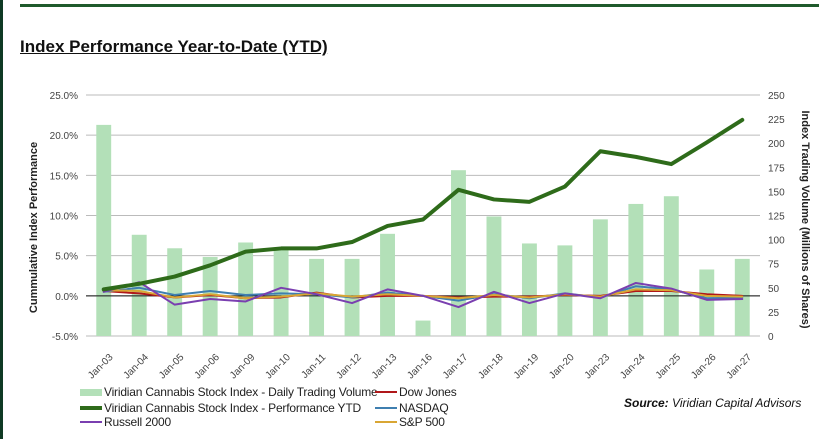 The width and height of the screenshot is (830, 439). Describe the element at coordinates (704, 367) in the screenshot. I see `x-tick-label: Jan-26` at that location.